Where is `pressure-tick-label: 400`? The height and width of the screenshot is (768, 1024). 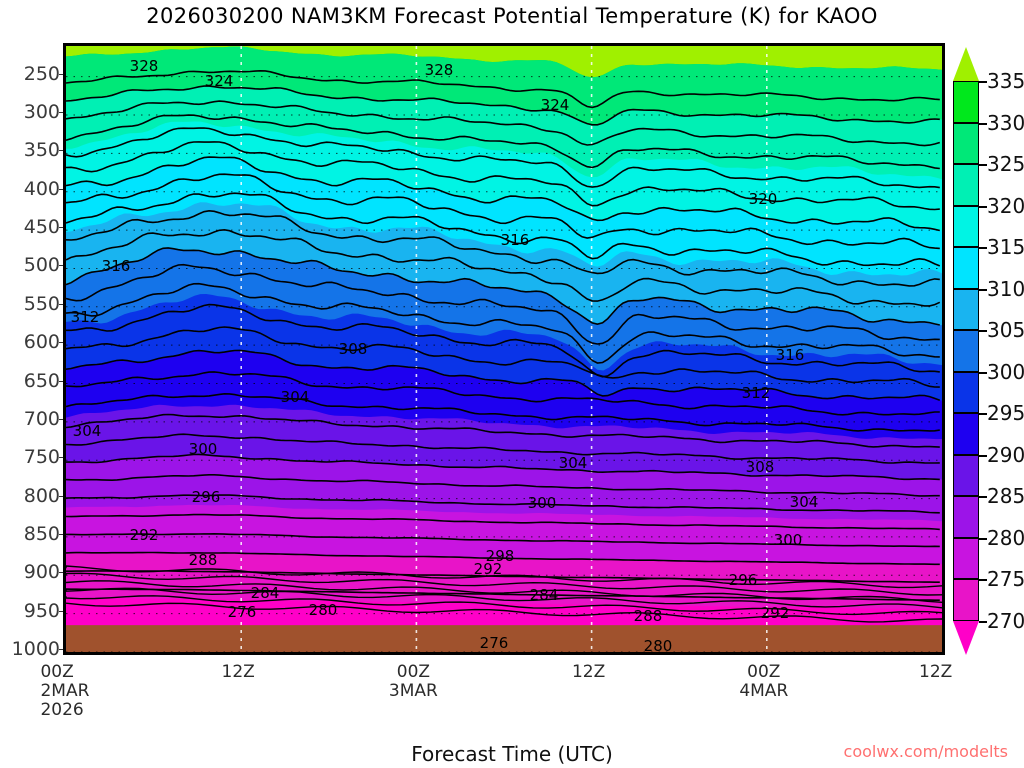 pressure-tick-label: 400 is located at coordinates (41, 188).